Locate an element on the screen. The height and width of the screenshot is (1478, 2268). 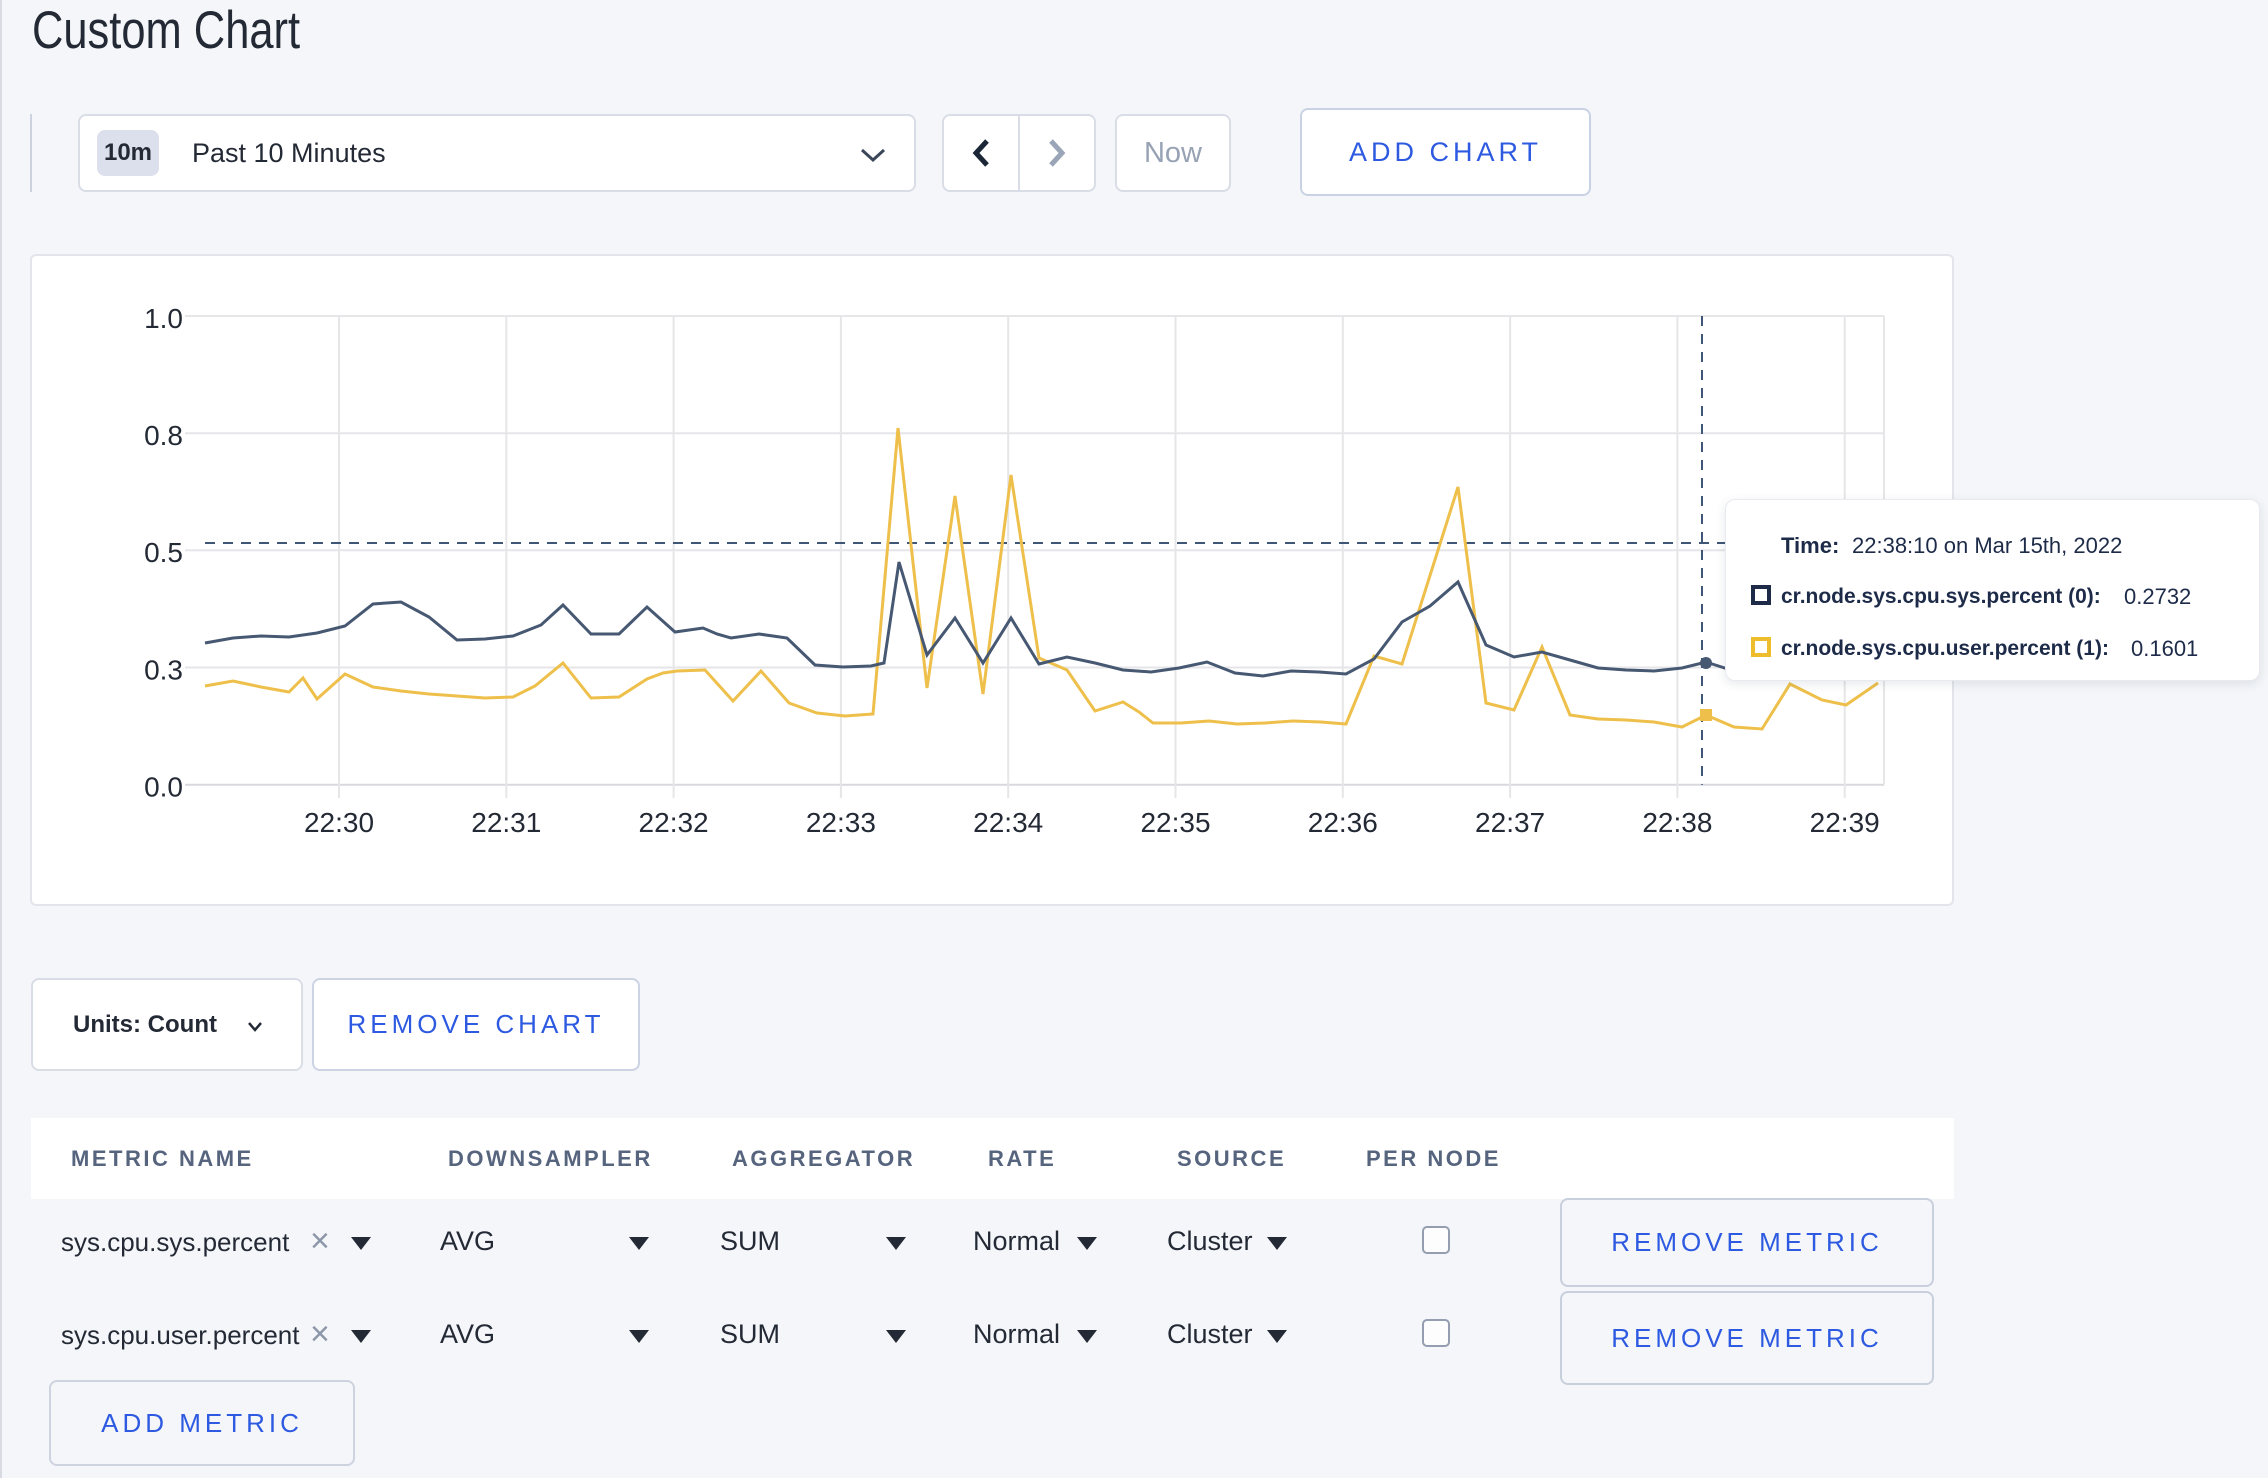
svg-text: 22:39 is located at coordinates (1845, 822).